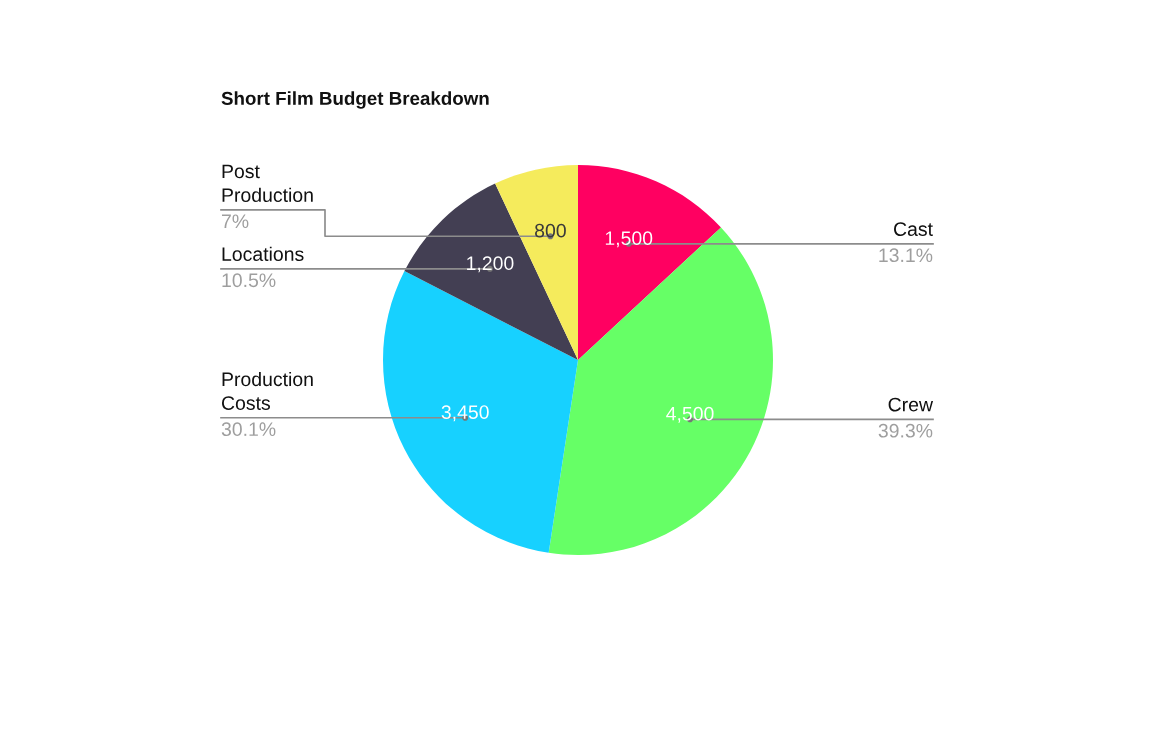 The height and width of the screenshot is (750, 1152). I want to click on text: 39.3%, so click(905, 430).